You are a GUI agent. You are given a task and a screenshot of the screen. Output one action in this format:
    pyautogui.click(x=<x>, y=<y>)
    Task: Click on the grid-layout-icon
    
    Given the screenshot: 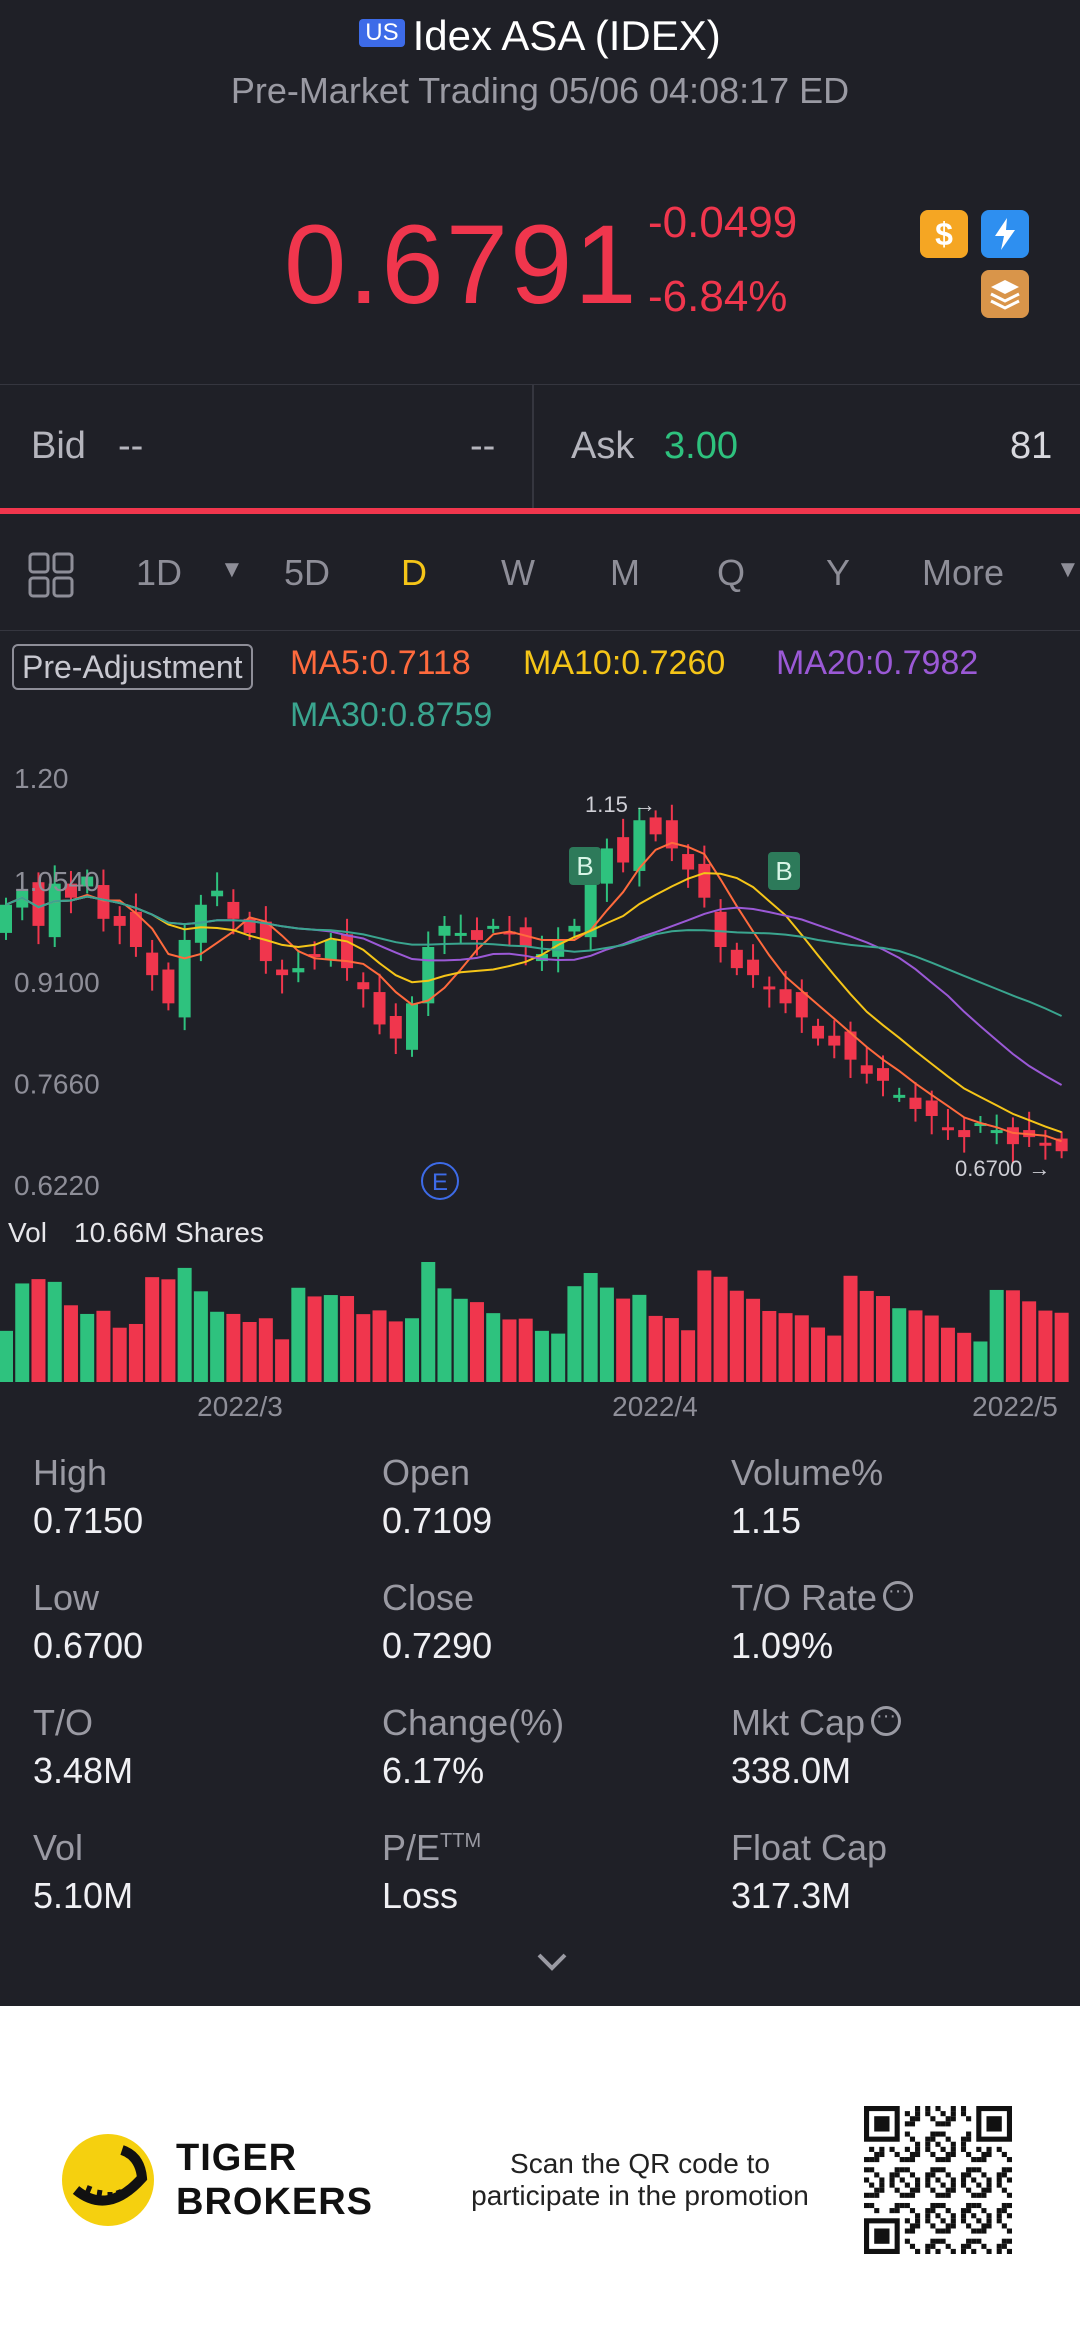 What is the action you would take?
    pyautogui.click(x=51, y=577)
    